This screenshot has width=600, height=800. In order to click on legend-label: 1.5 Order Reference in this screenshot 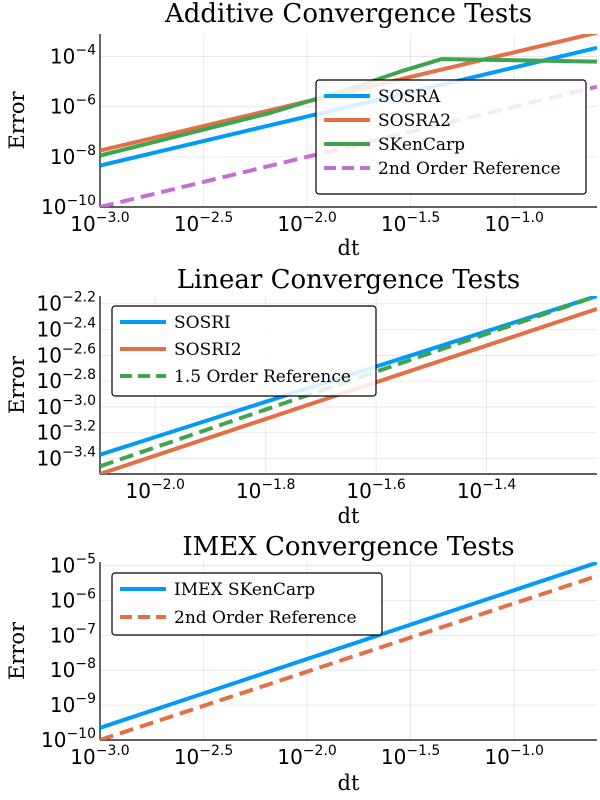, I will do `click(262, 377)`.